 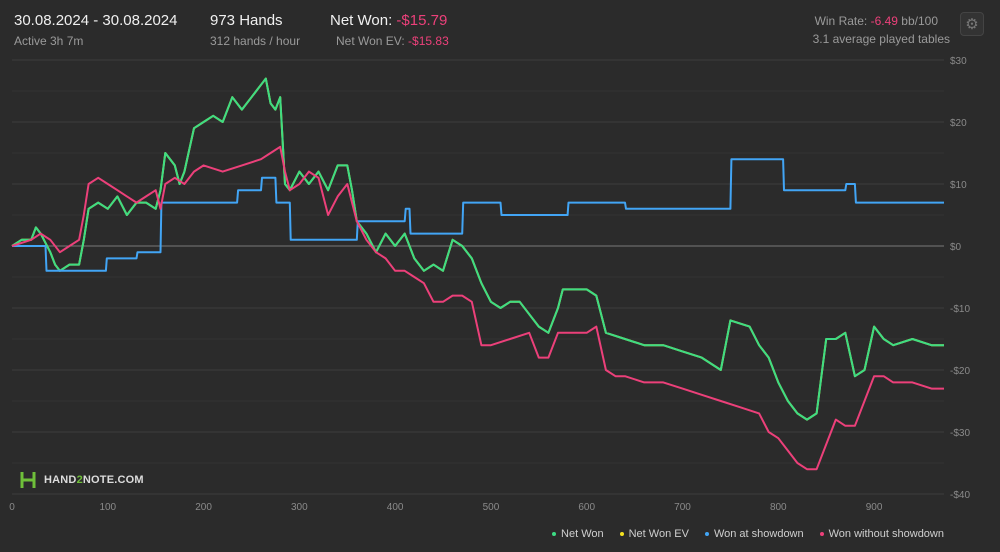 What do you see at coordinates (841, 21) in the screenshot?
I see `win-rate-label: Win Rate:` at bounding box center [841, 21].